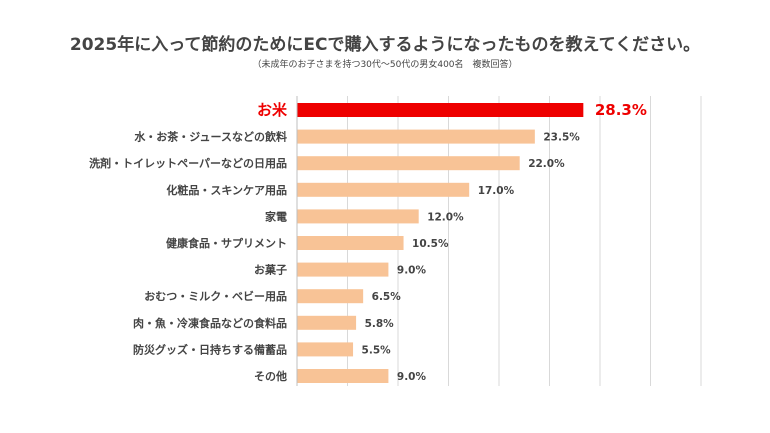 The height and width of the screenshot is (433, 770). What do you see at coordinates (188, 163) in the screenshot?
I see `category-label: 洗剤・トイレットペーパーなどの日用品` at bounding box center [188, 163].